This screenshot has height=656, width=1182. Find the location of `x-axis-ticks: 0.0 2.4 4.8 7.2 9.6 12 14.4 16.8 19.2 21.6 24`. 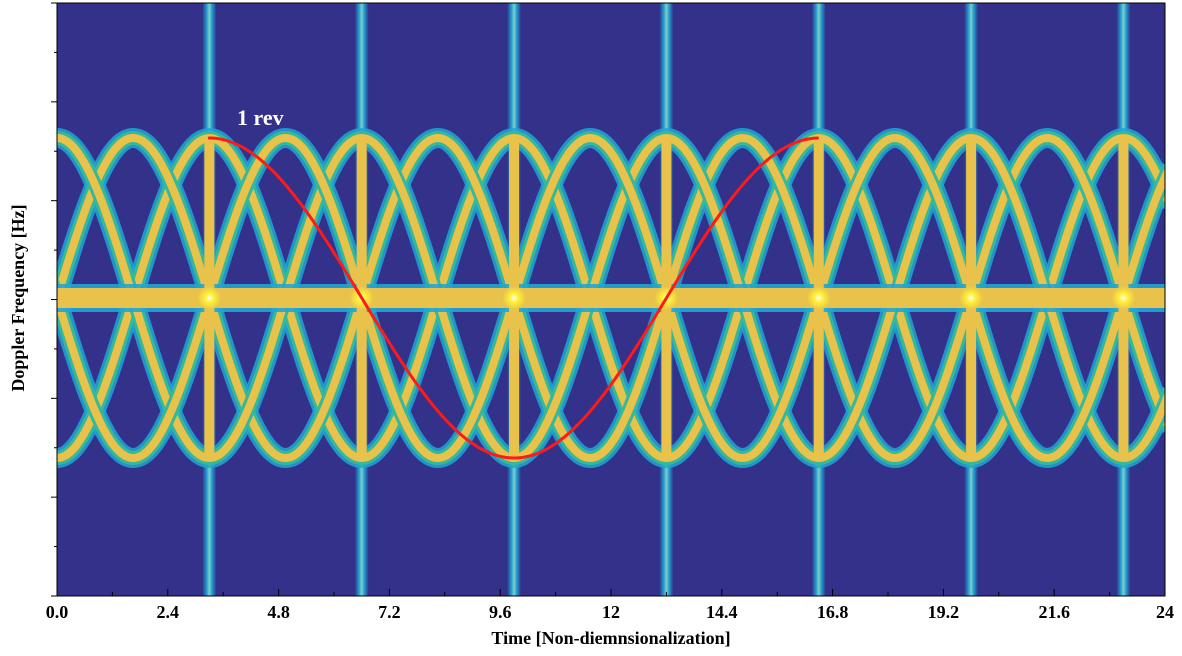

x-axis-ticks: 0.0 2.4 4.8 7.2 9.6 12 14.4 16.8 19.2 21.6 24 is located at coordinates (610, 605).